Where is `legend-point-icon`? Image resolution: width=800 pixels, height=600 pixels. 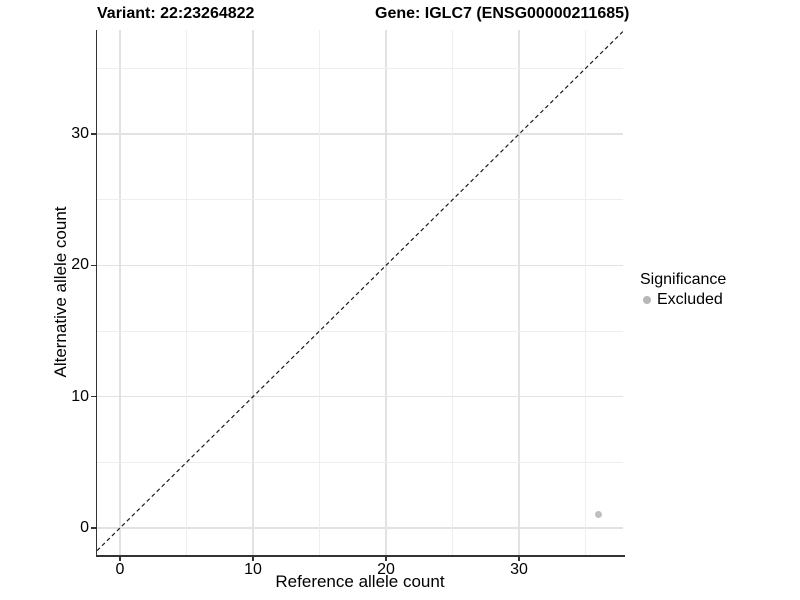
legend-point-icon is located at coordinates (647, 300).